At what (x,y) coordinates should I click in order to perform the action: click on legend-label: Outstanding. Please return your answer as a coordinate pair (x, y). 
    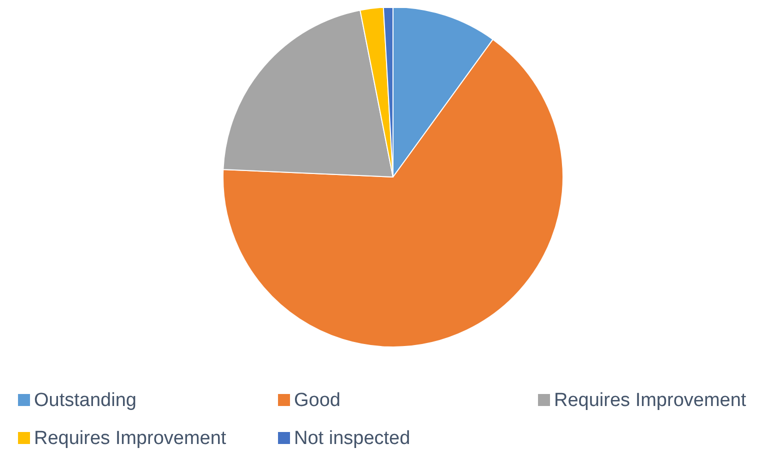
    Looking at the image, I should click on (85, 400).